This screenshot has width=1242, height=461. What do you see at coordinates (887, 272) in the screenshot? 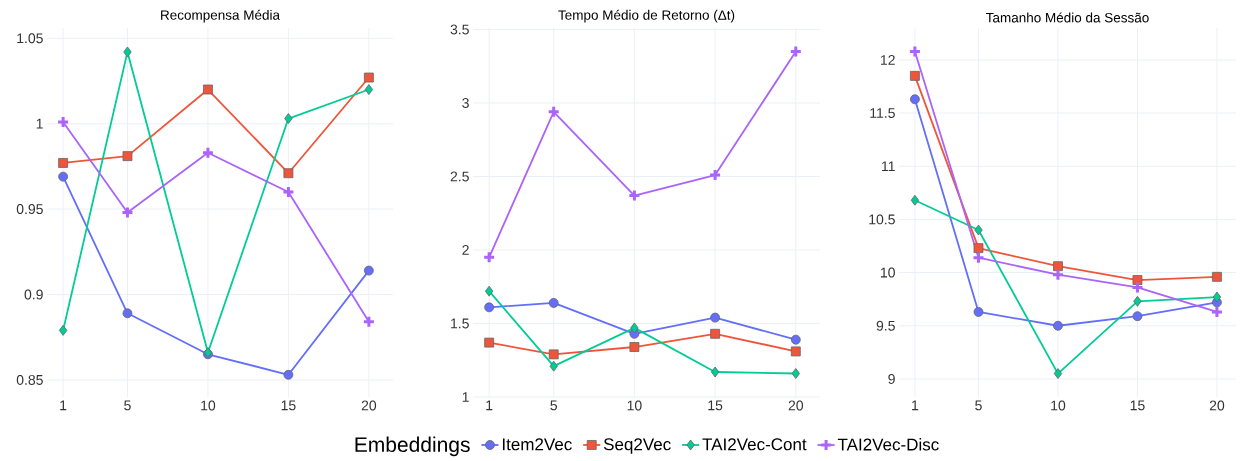
I see `y-tick-label: 10` at bounding box center [887, 272].